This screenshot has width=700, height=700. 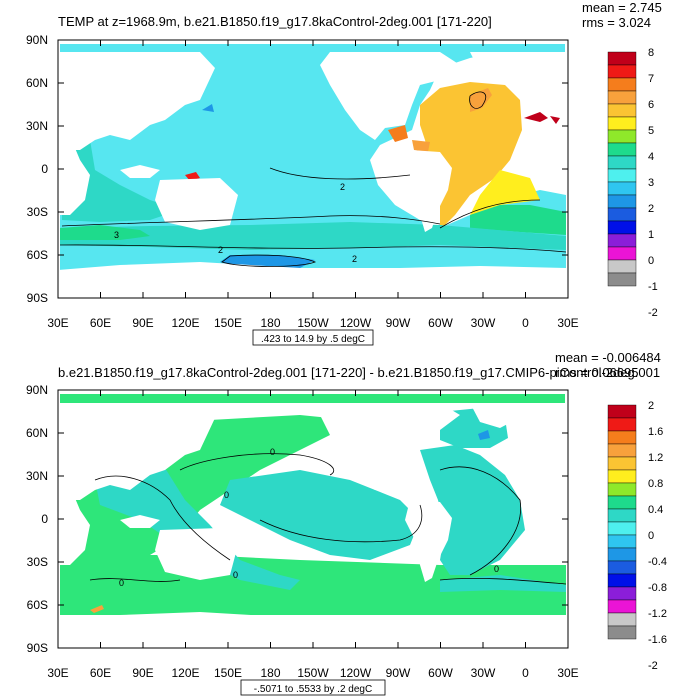 What do you see at coordinates (651, 235) in the screenshot?
I see `panel-1-colorbar-label: 1` at bounding box center [651, 235].